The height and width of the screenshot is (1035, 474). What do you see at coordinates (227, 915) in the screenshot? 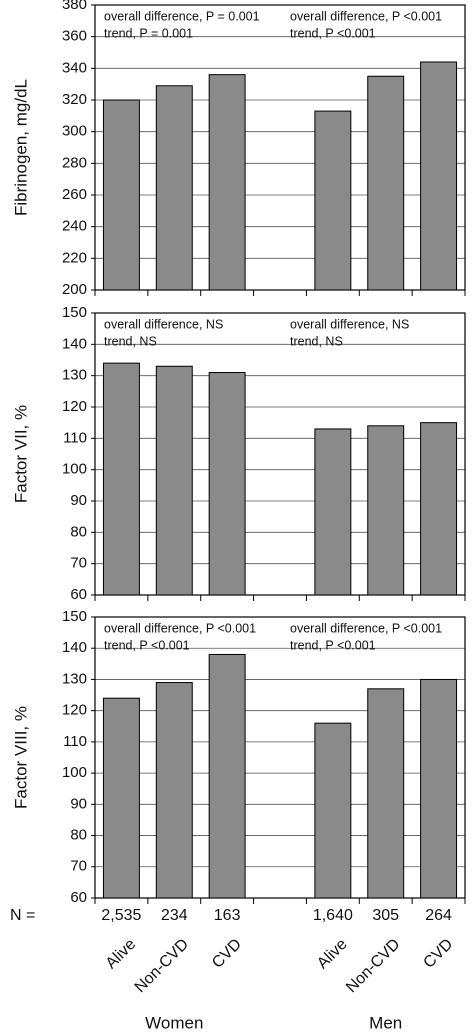
I see `n-value: 163` at bounding box center [227, 915].